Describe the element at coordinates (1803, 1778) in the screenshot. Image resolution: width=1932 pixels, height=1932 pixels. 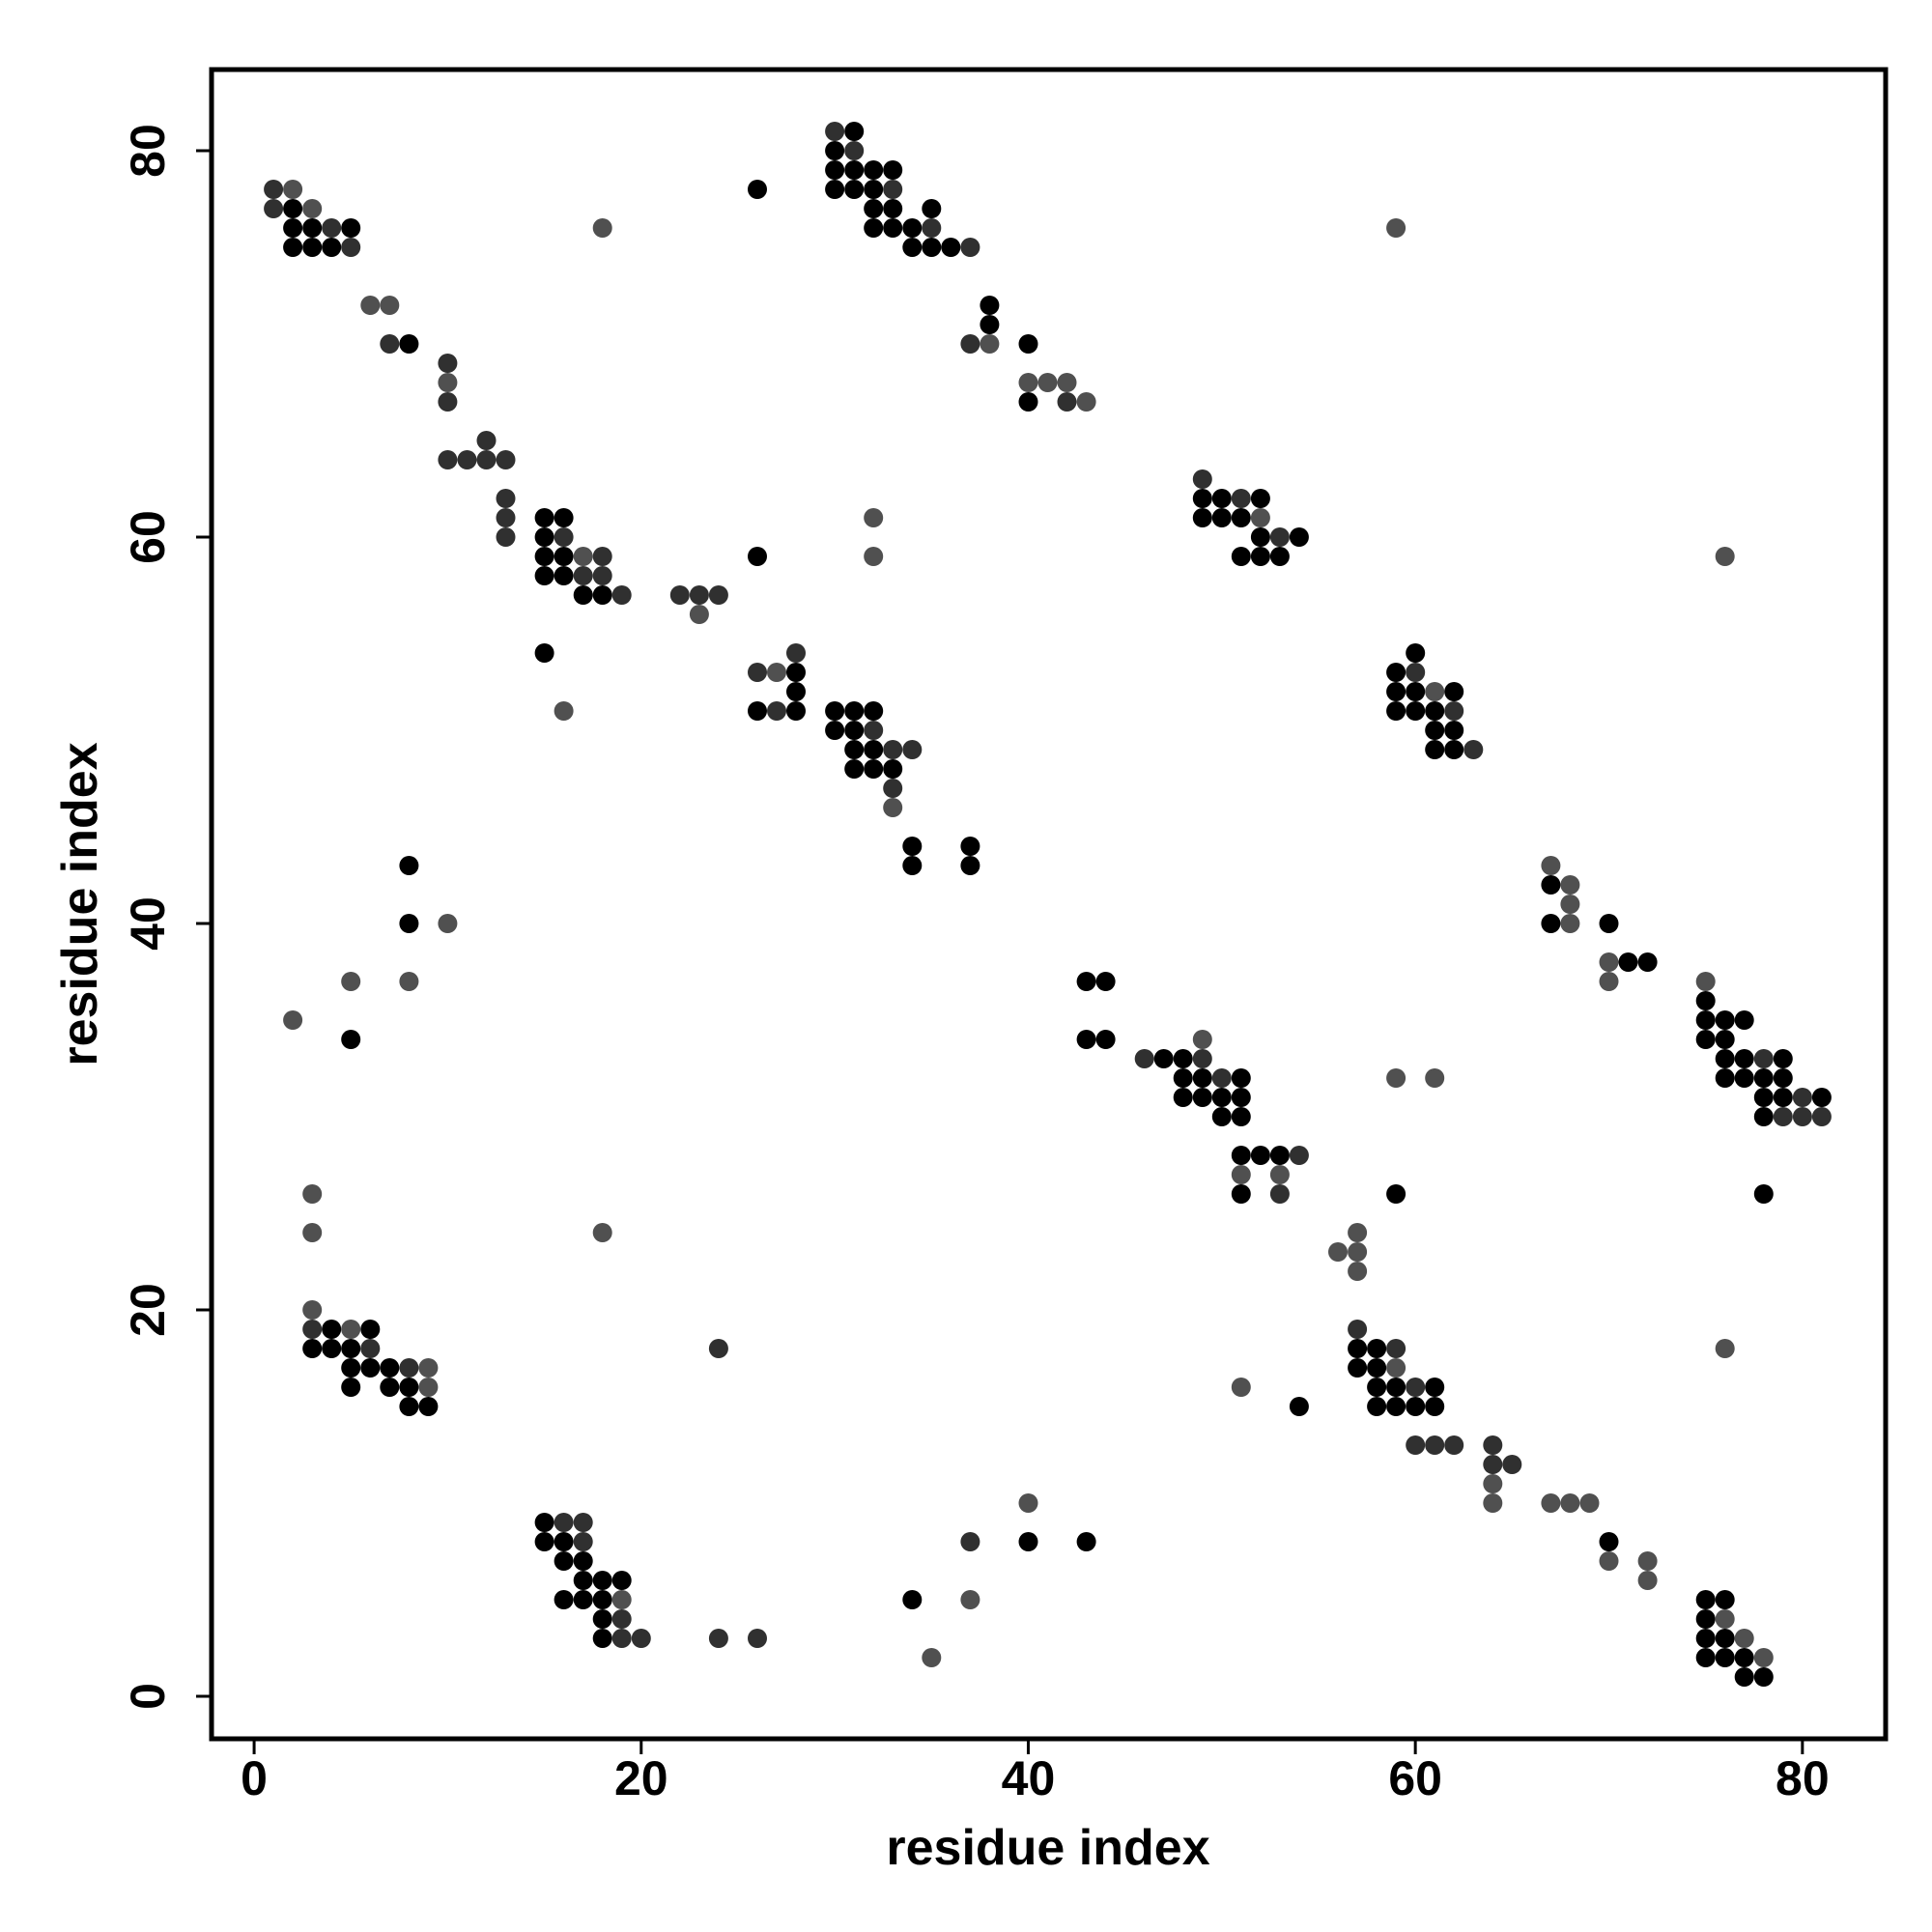
I see `x-tick-label: 80` at that location.